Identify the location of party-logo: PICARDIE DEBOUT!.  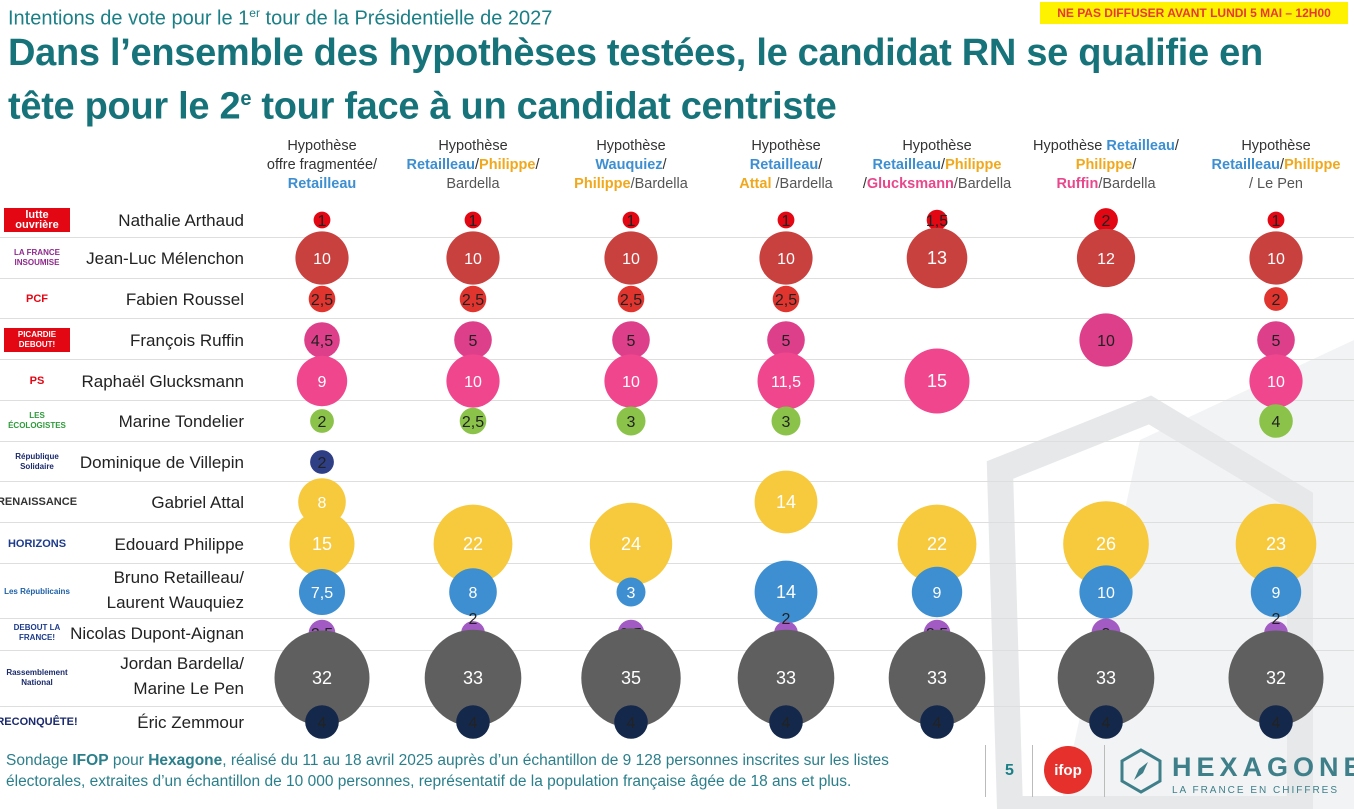
(37, 340).